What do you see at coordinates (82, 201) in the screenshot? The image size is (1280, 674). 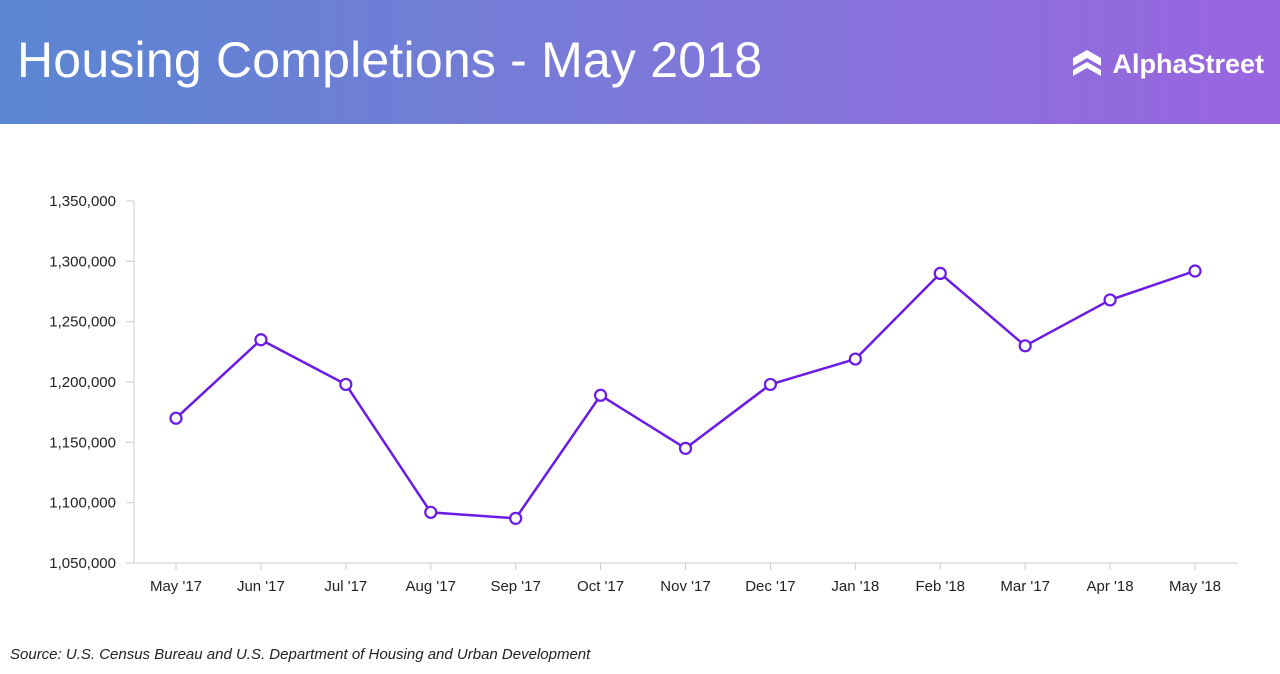 I see `y-tick-label: 1,350,000` at bounding box center [82, 201].